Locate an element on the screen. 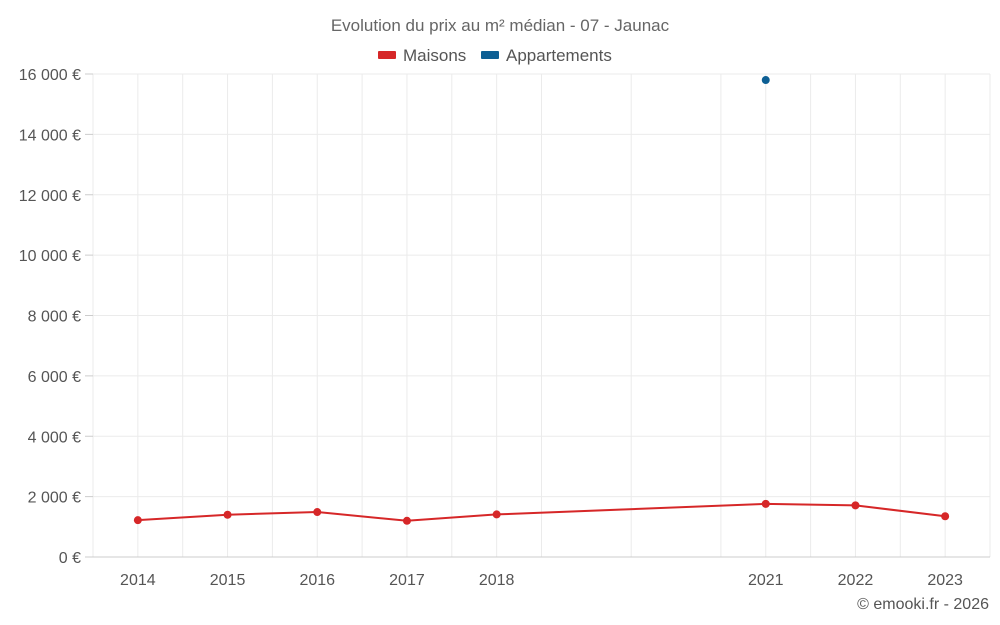  legend-swatch-maisons is located at coordinates (387, 55).